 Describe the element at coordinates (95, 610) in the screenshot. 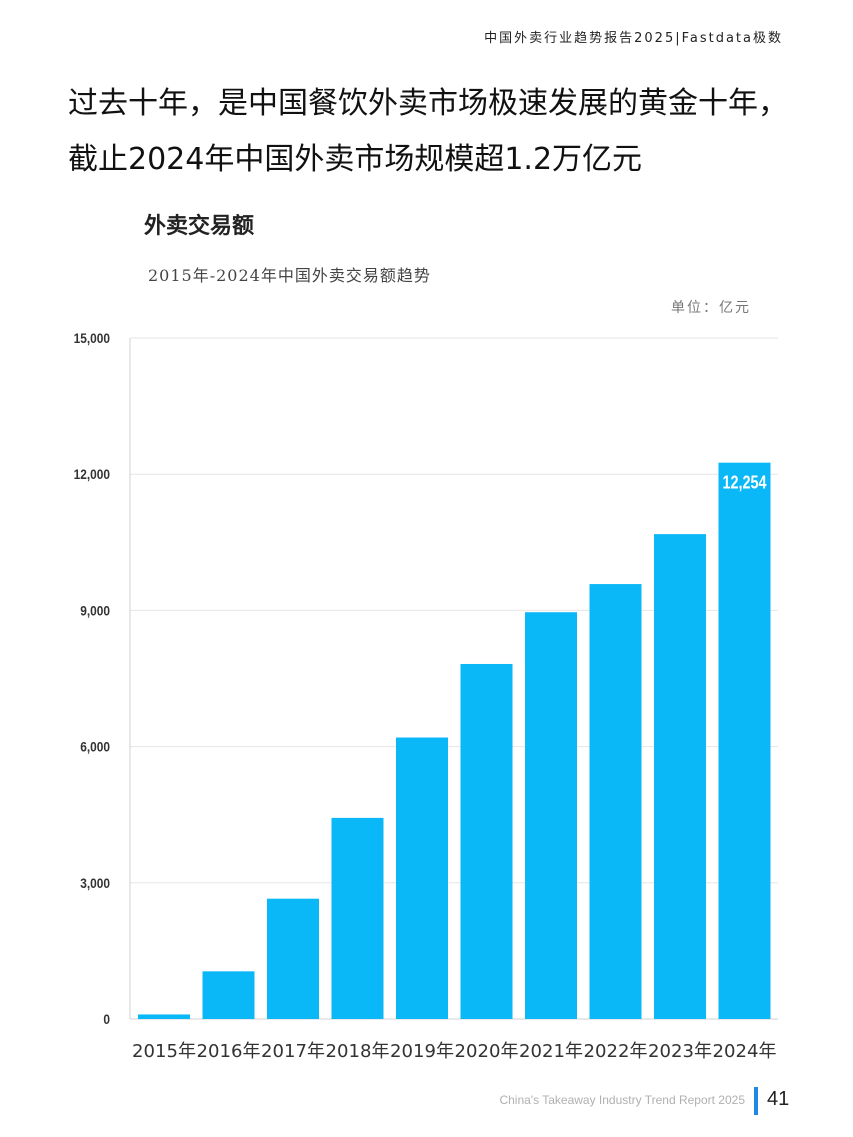

I see `y-tick-label: 9,000` at that location.